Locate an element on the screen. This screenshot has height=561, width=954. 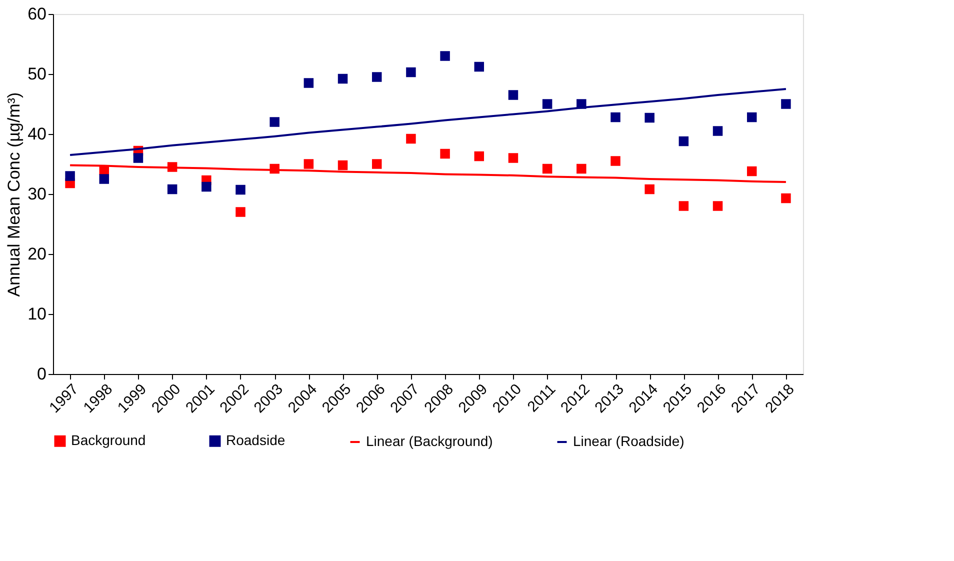
y-axis-title: Annual Mean Conc (µg/m³) is located at coordinates (14, 194).